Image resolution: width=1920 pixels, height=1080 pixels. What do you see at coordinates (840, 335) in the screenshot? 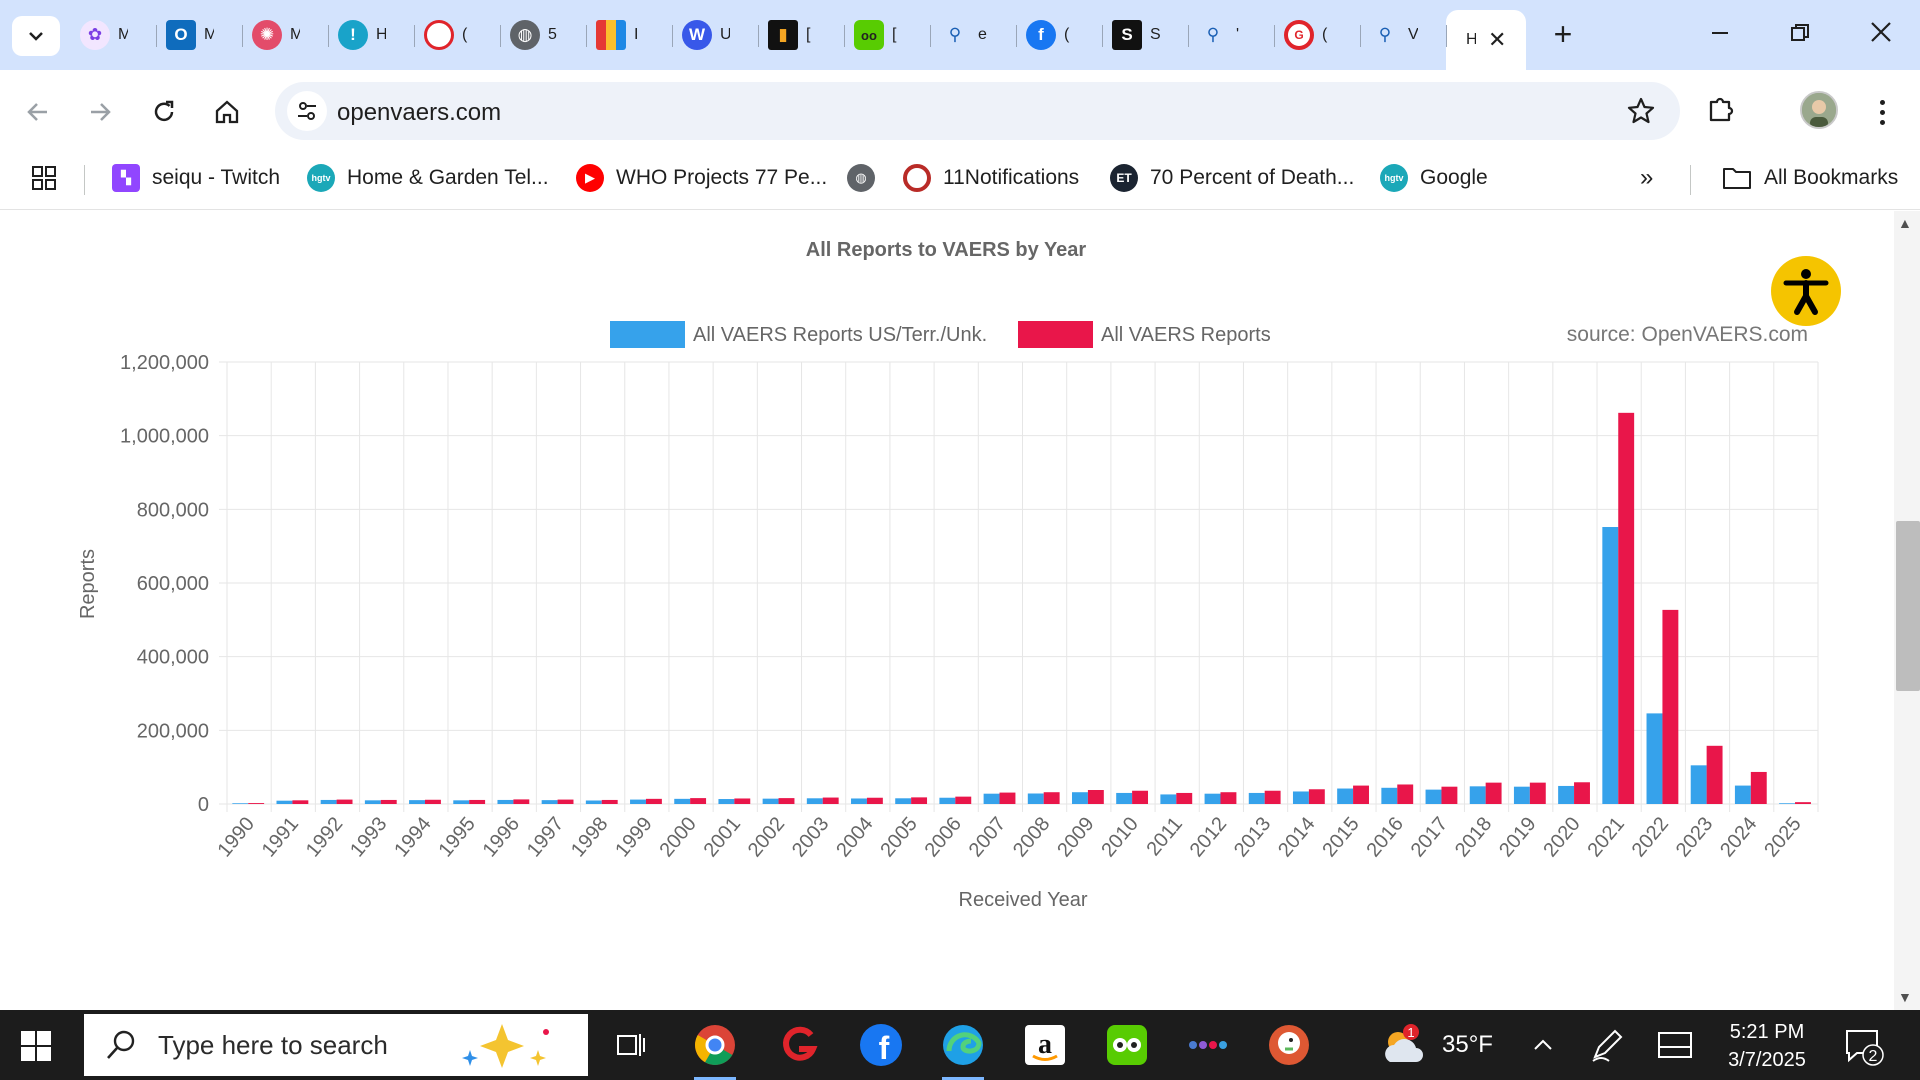
I see `legend-label-us: All VAERS Reports US/Terr./Unk.` at bounding box center [840, 335].